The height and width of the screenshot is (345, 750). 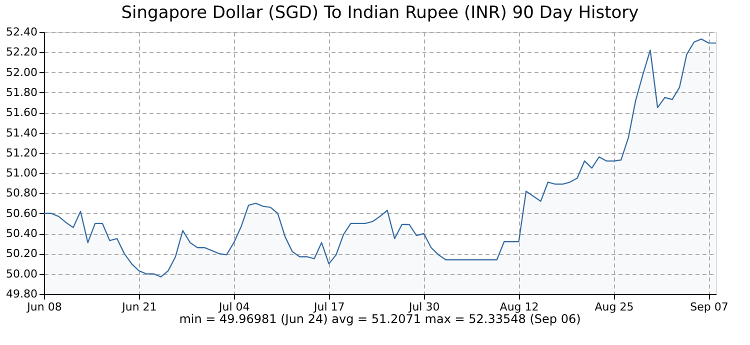 What do you see at coordinates (22, 233) in the screenshot?
I see `y-tick-label: 50.40` at bounding box center [22, 233].